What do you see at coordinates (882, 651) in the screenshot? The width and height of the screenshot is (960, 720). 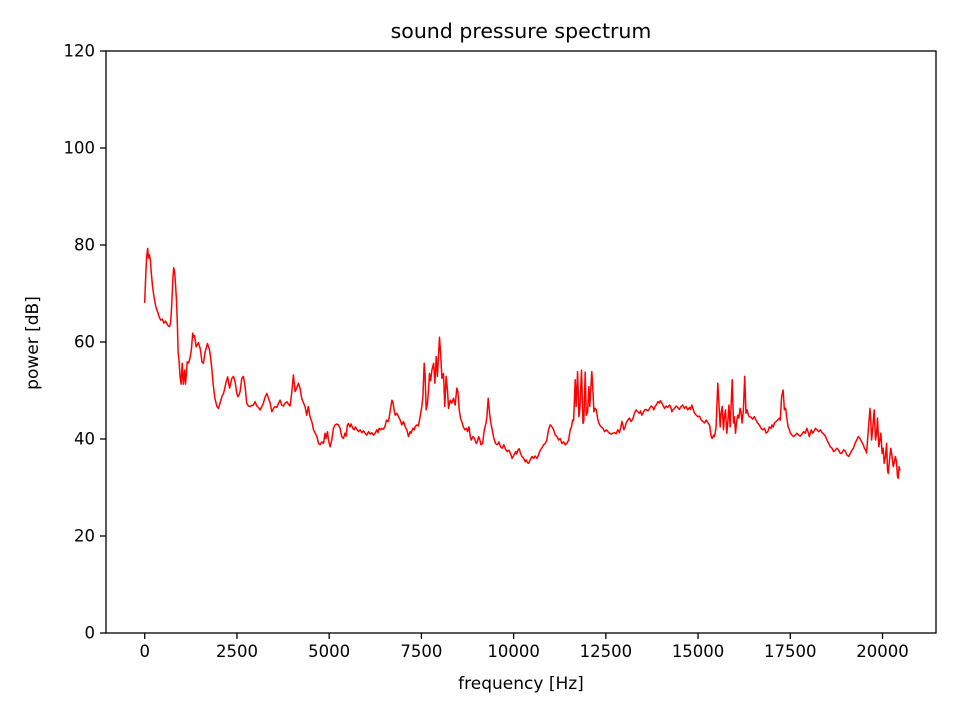 I see `x-tick-label: 20000` at bounding box center [882, 651].